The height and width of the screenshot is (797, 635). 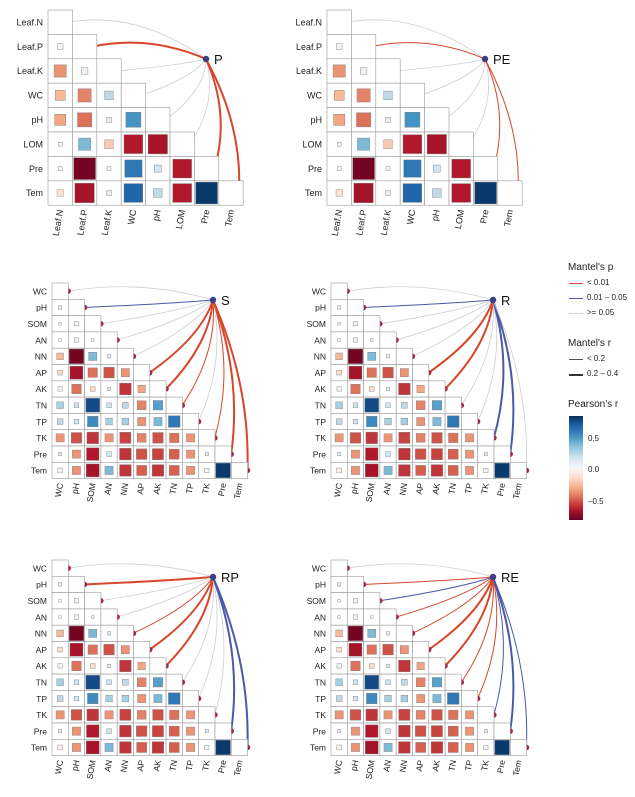 What do you see at coordinates (484, 217) in the screenshot?
I see `column-label: Pre` at bounding box center [484, 217].